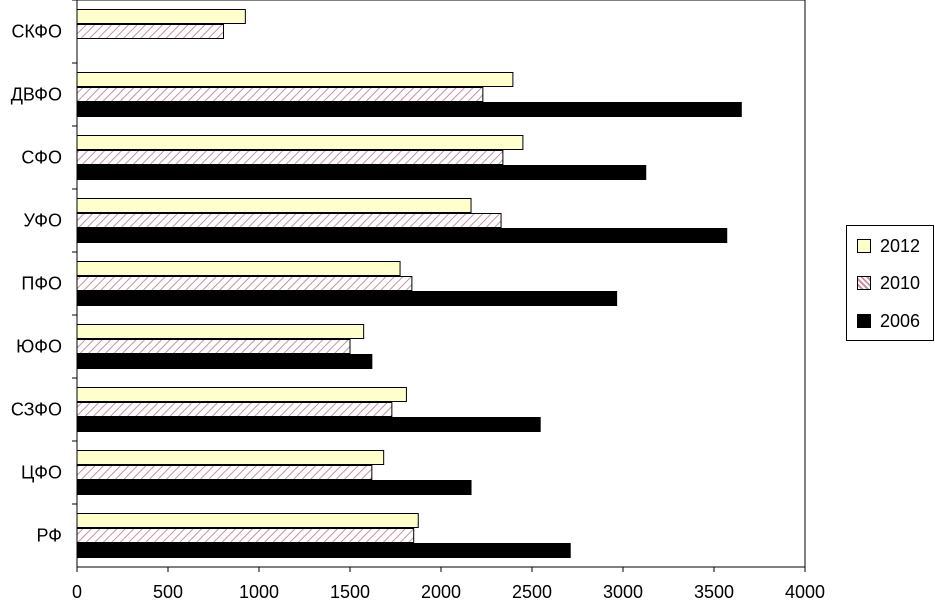  Describe the element at coordinates (150, 31) in the screenshot. I see `bar-СКФО-2010` at that location.